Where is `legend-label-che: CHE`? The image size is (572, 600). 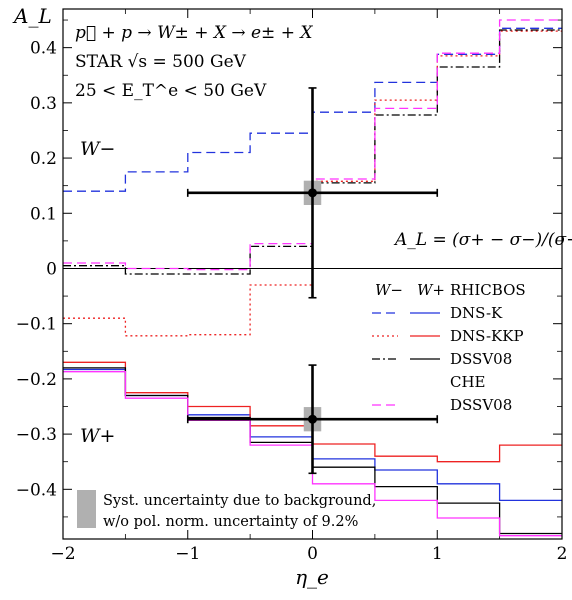
legend-label-che: CHE is located at coordinates (468, 382).